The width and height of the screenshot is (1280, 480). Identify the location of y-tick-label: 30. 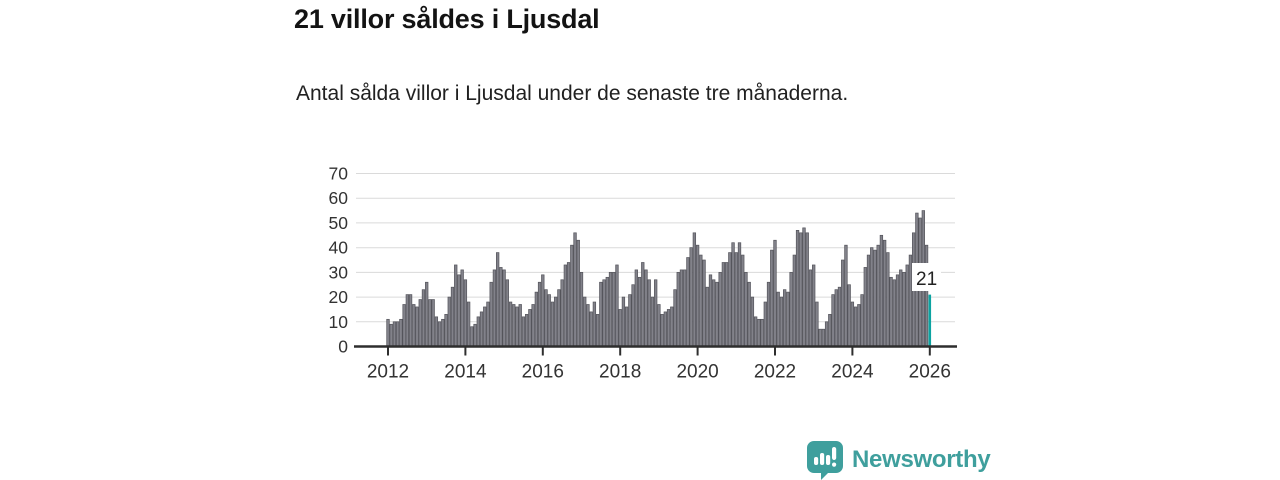
(339, 272).